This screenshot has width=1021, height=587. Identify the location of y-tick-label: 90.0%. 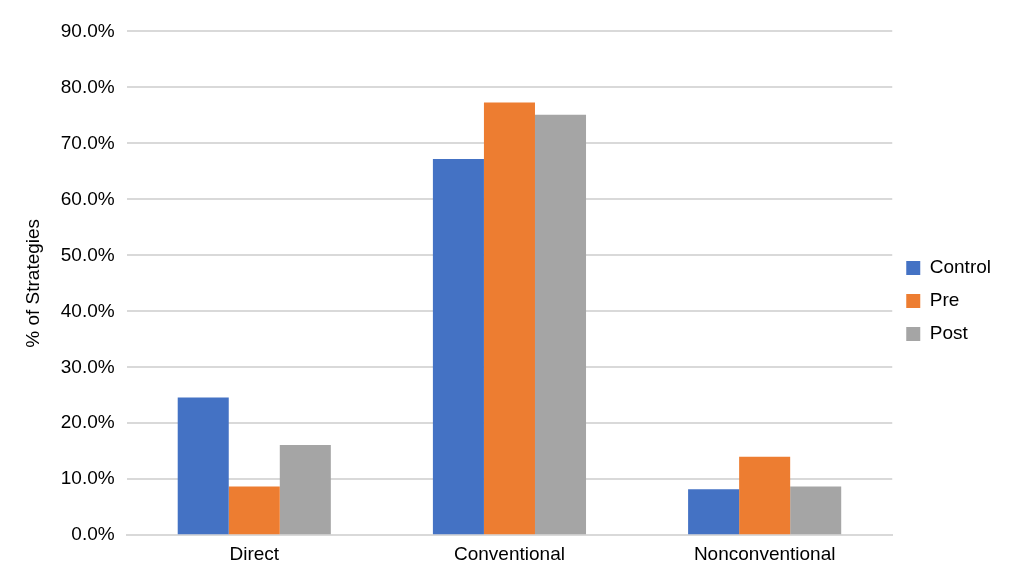
(87, 30).